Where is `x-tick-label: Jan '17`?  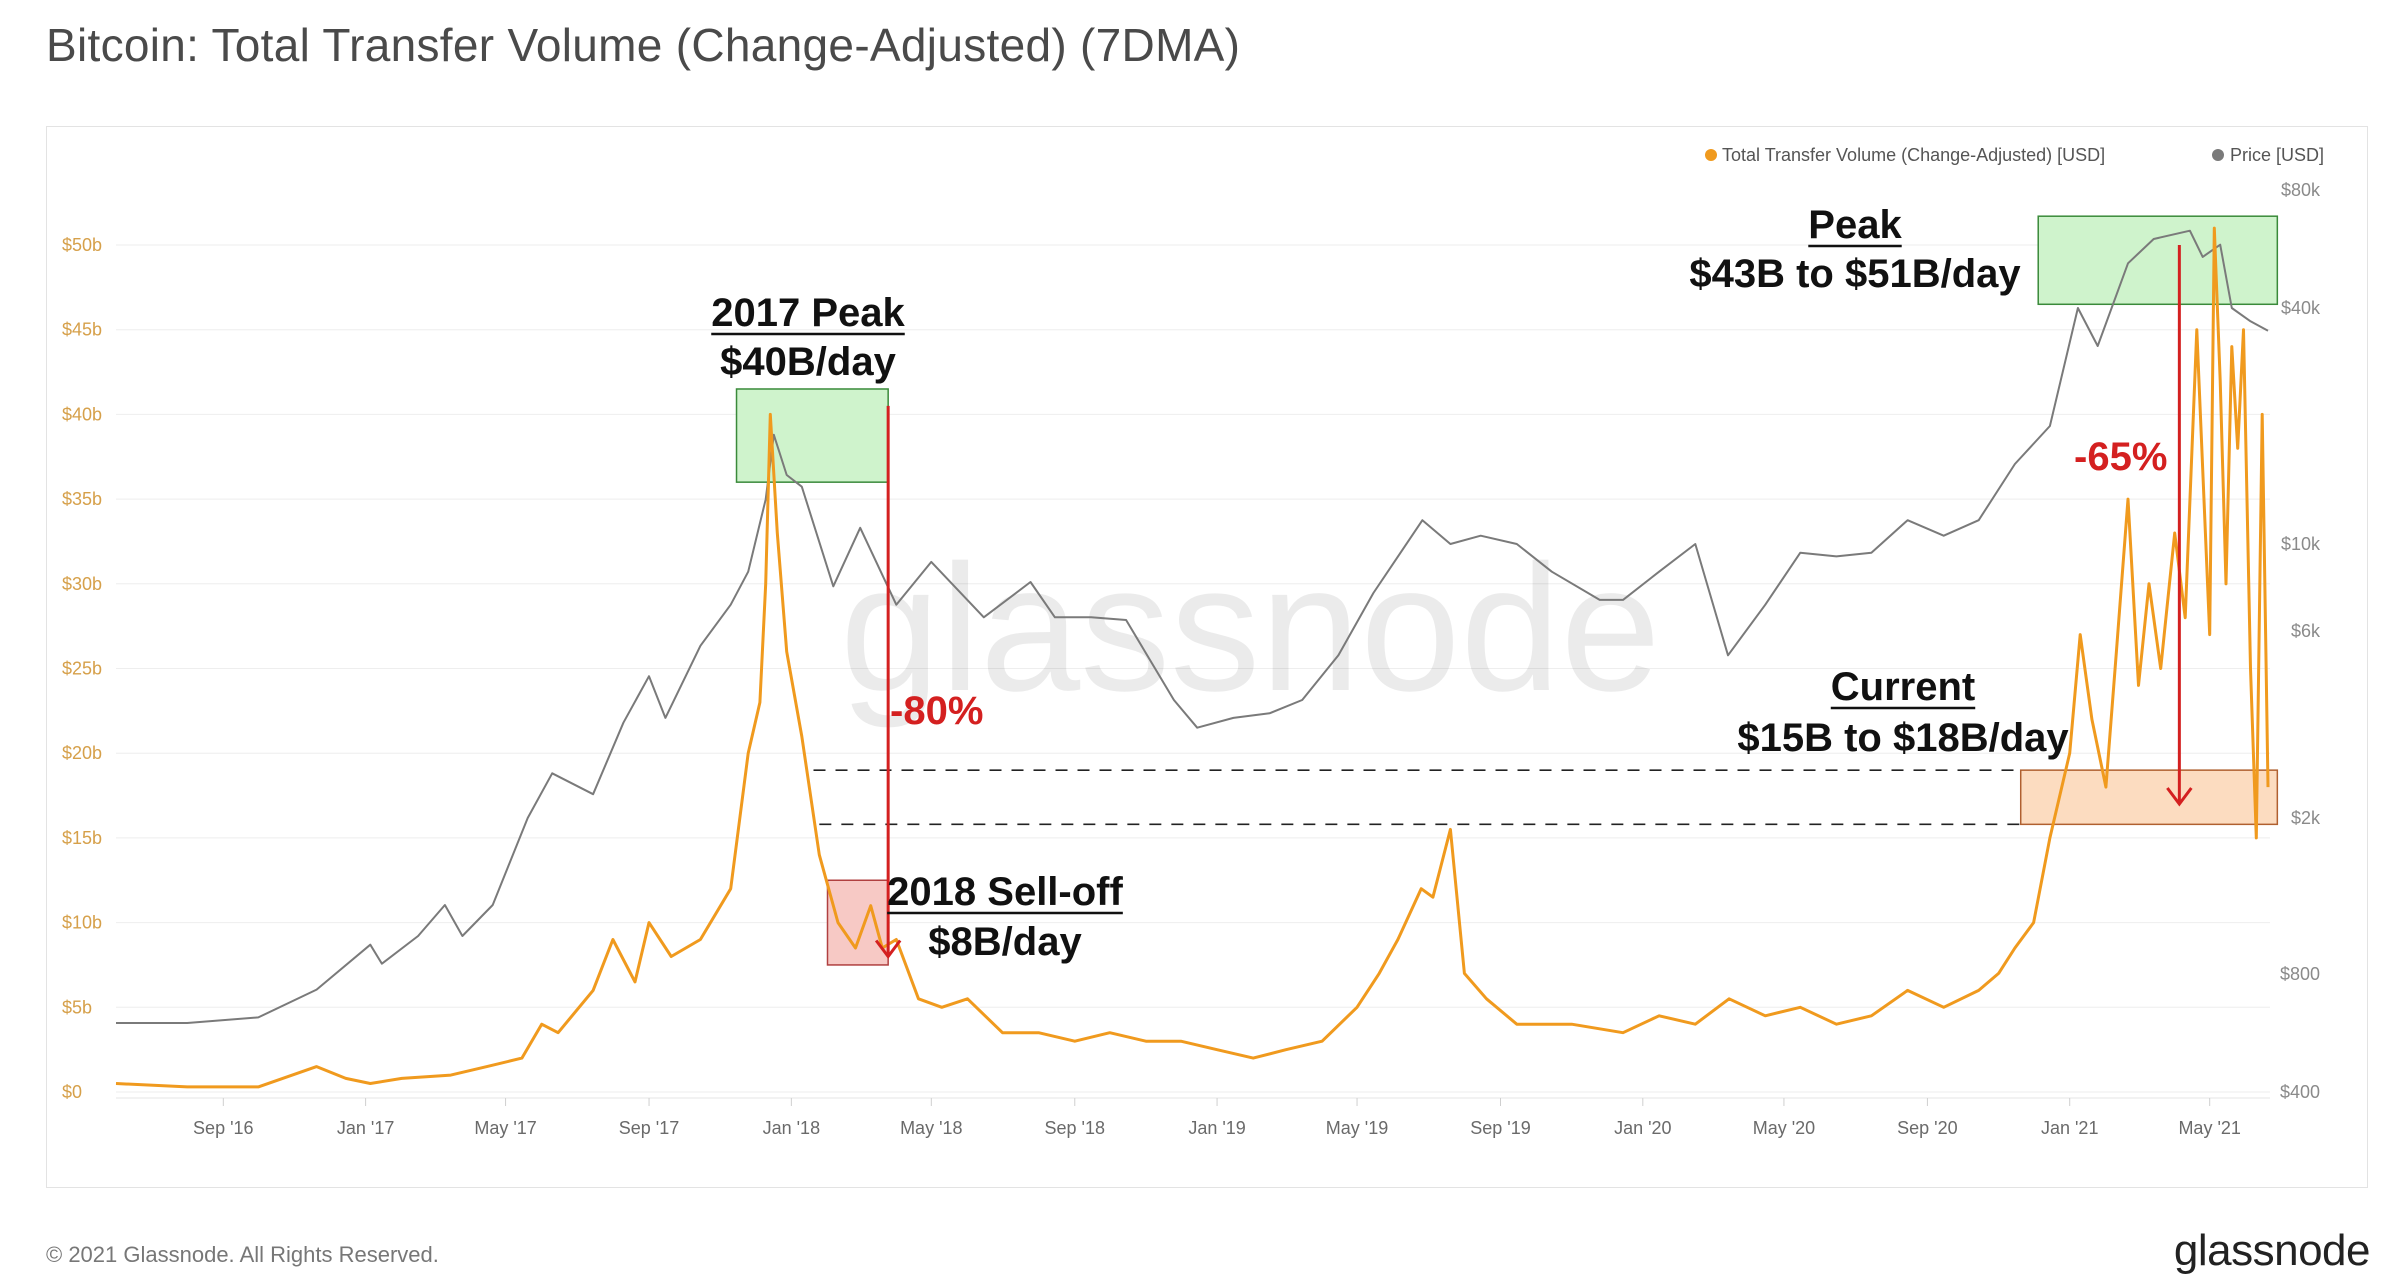 x-tick-label: Jan '17 is located at coordinates (365, 1128).